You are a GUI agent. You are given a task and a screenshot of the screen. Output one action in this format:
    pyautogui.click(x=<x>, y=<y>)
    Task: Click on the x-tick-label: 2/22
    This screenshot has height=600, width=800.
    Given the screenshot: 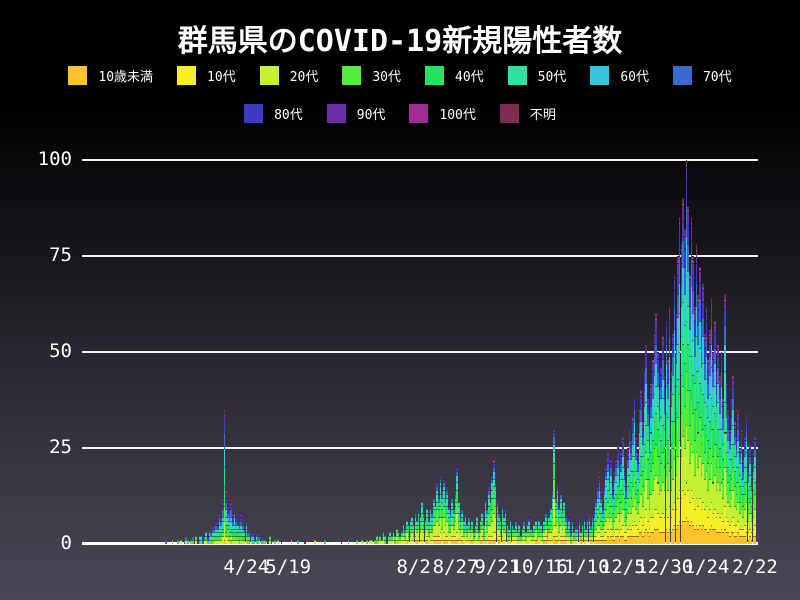 What is the action you would take?
    pyautogui.click(x=755, y=567)
    